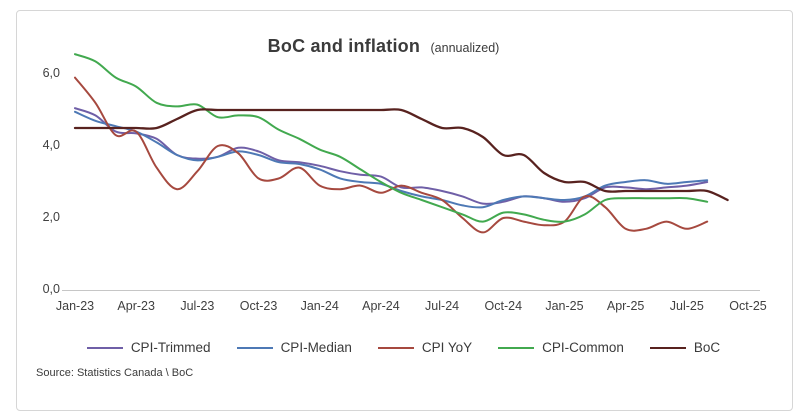  What do you see at coordinates (197, 306) in the screenshot?
I see `x-axis-label: Jul-23` at bounding box center [197, 306].